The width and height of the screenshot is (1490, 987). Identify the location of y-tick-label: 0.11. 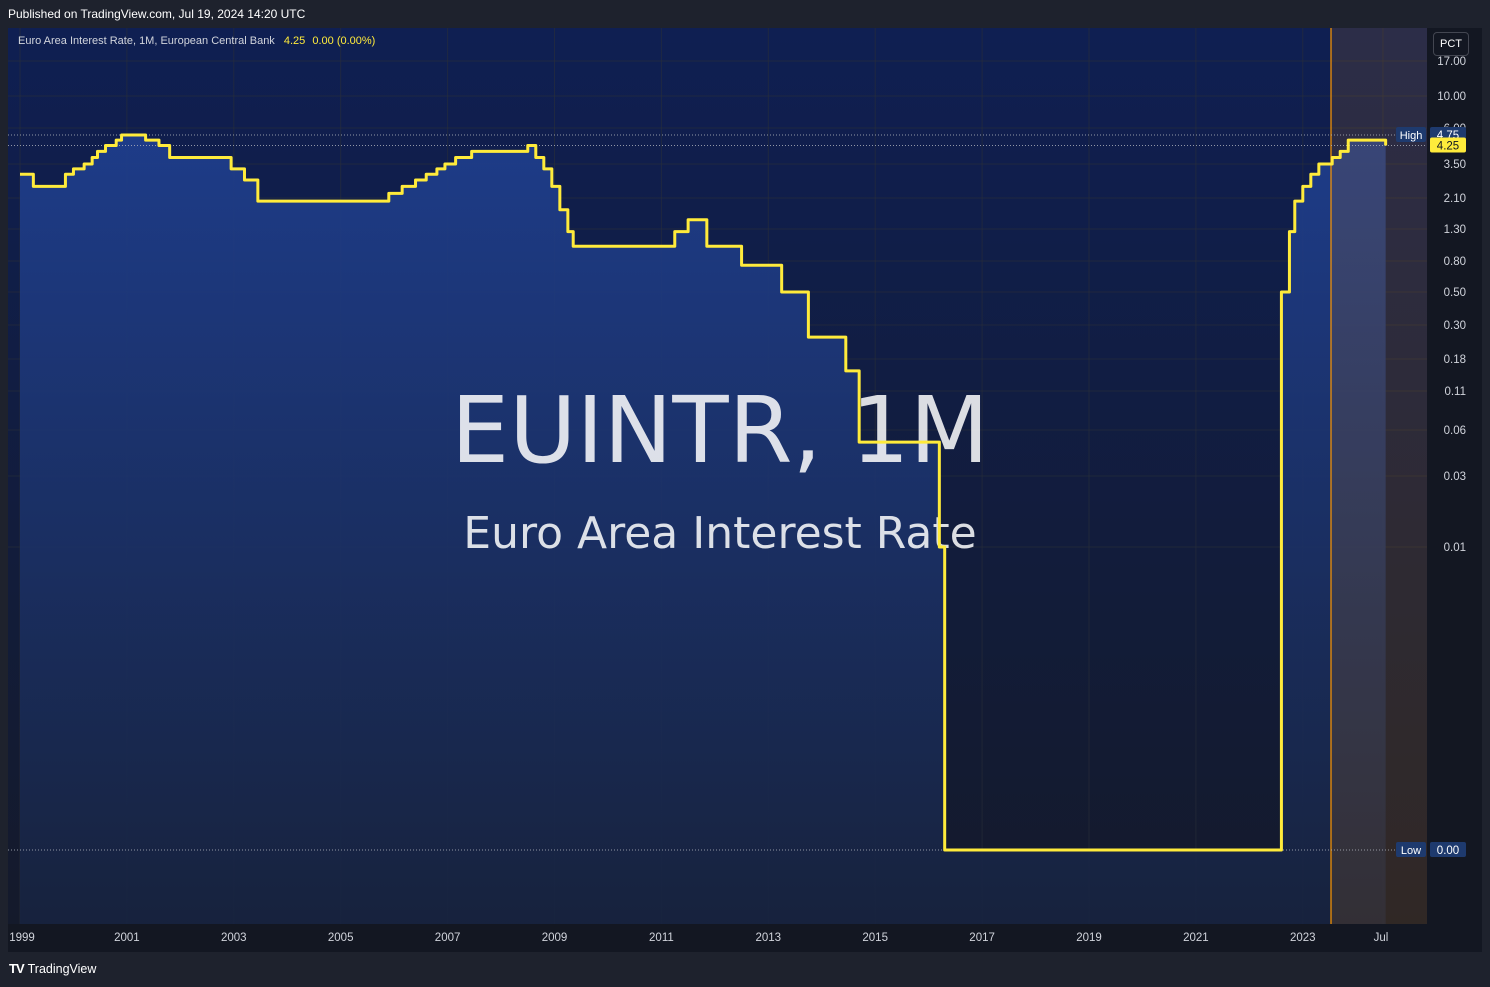
(1455, 392).